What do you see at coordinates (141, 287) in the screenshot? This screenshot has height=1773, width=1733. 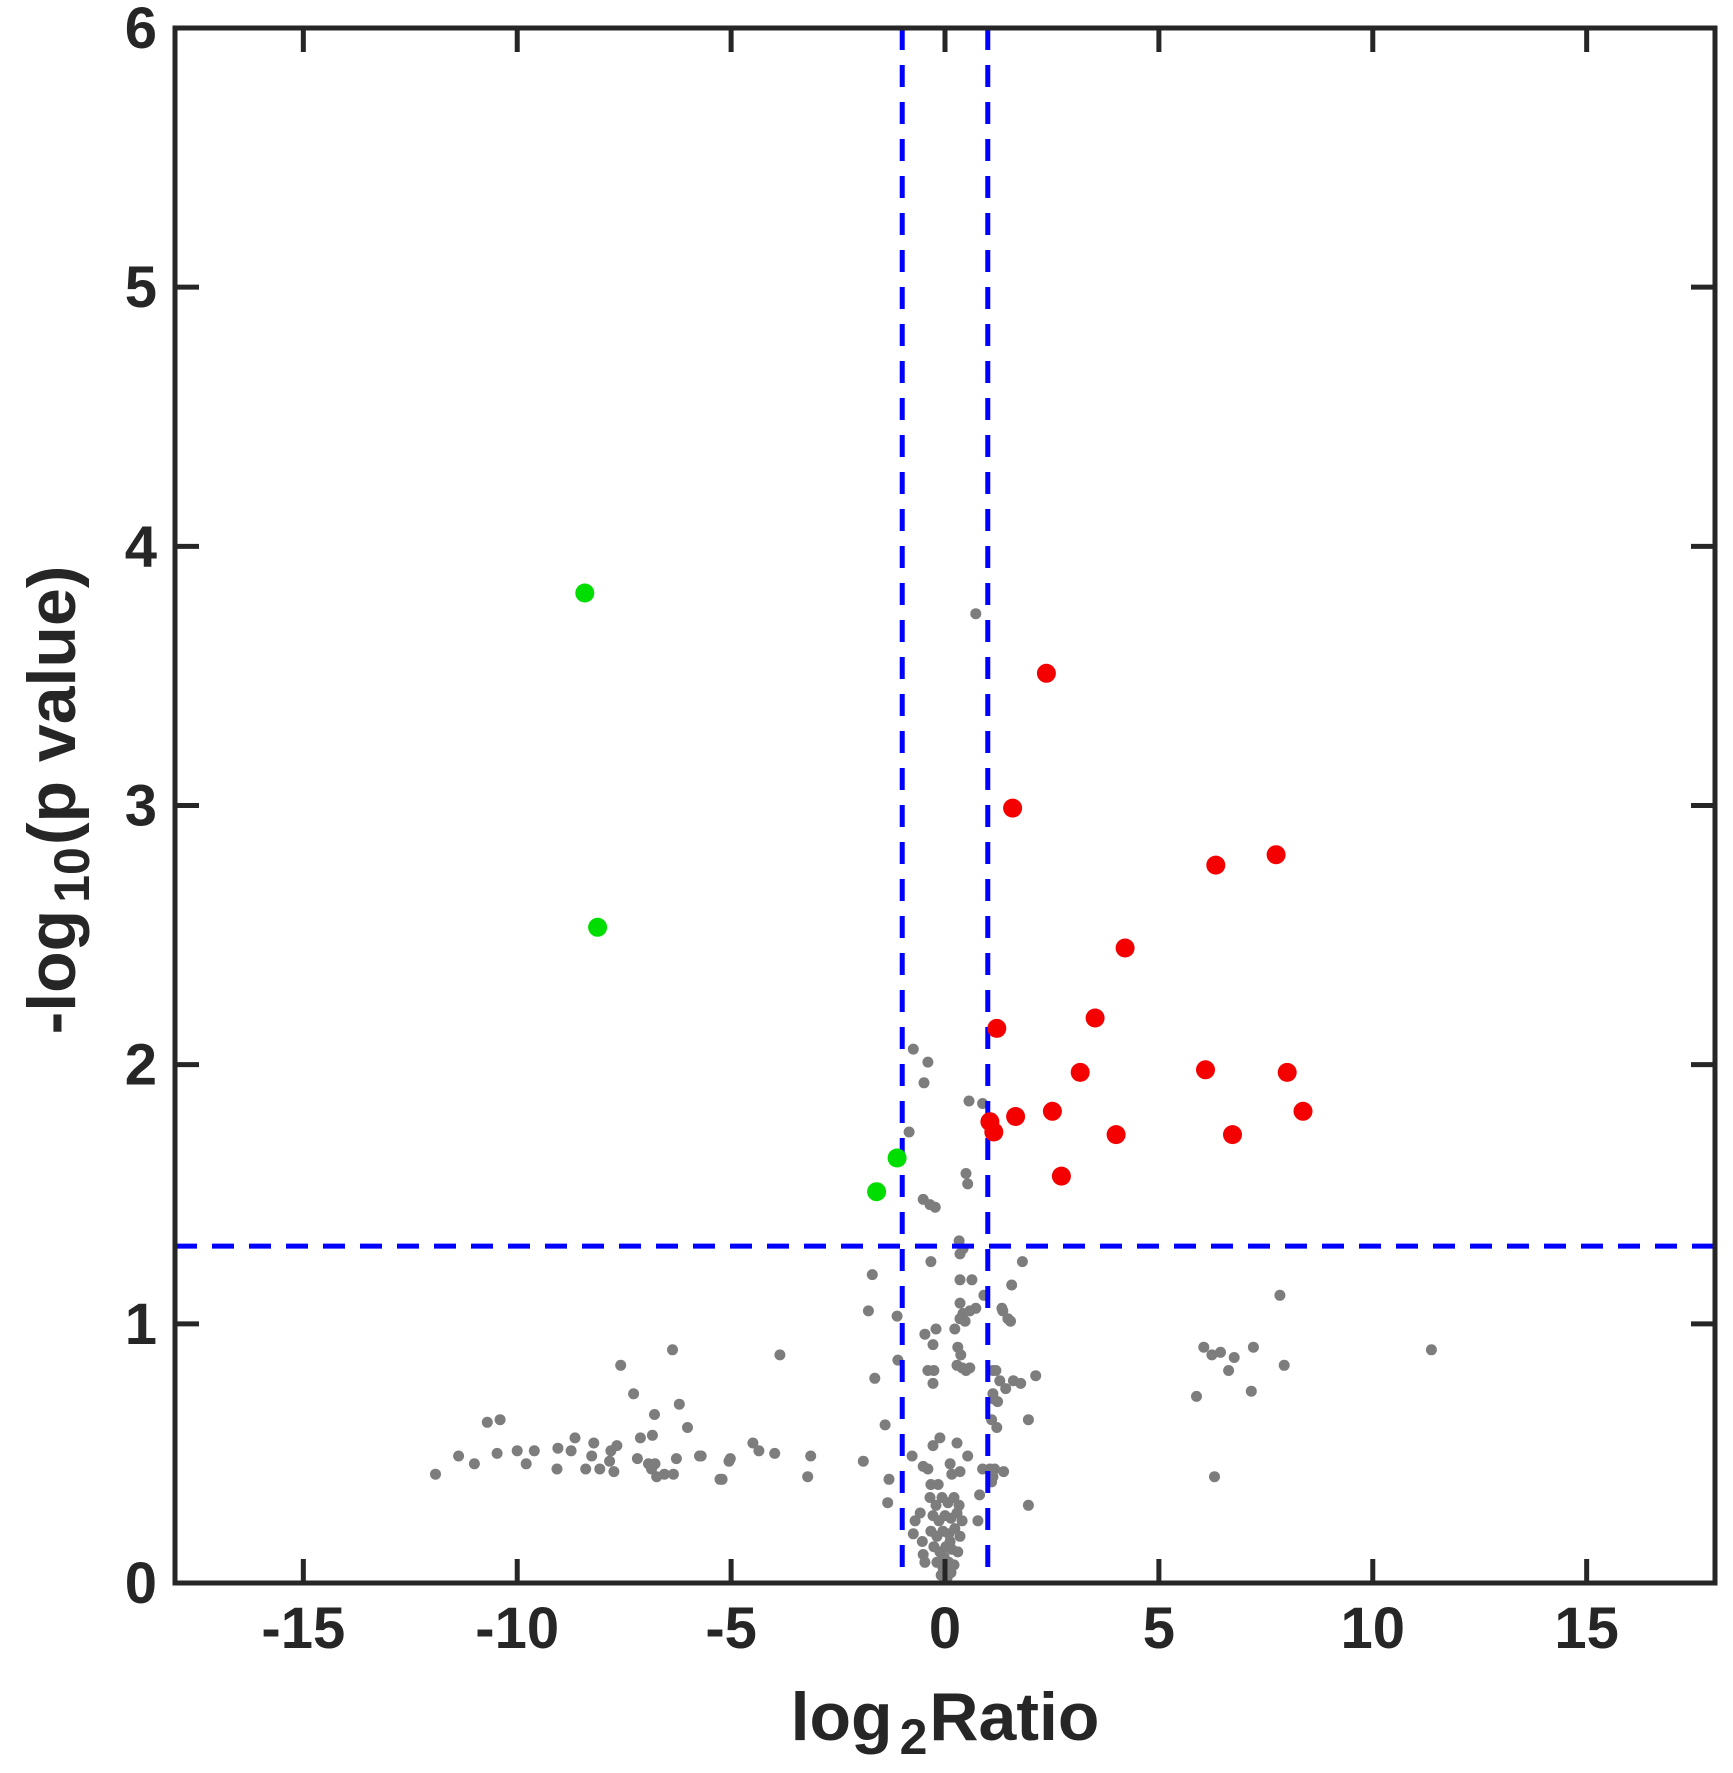 I see `y-tick-label: 5` at bounding box center [141, 287].